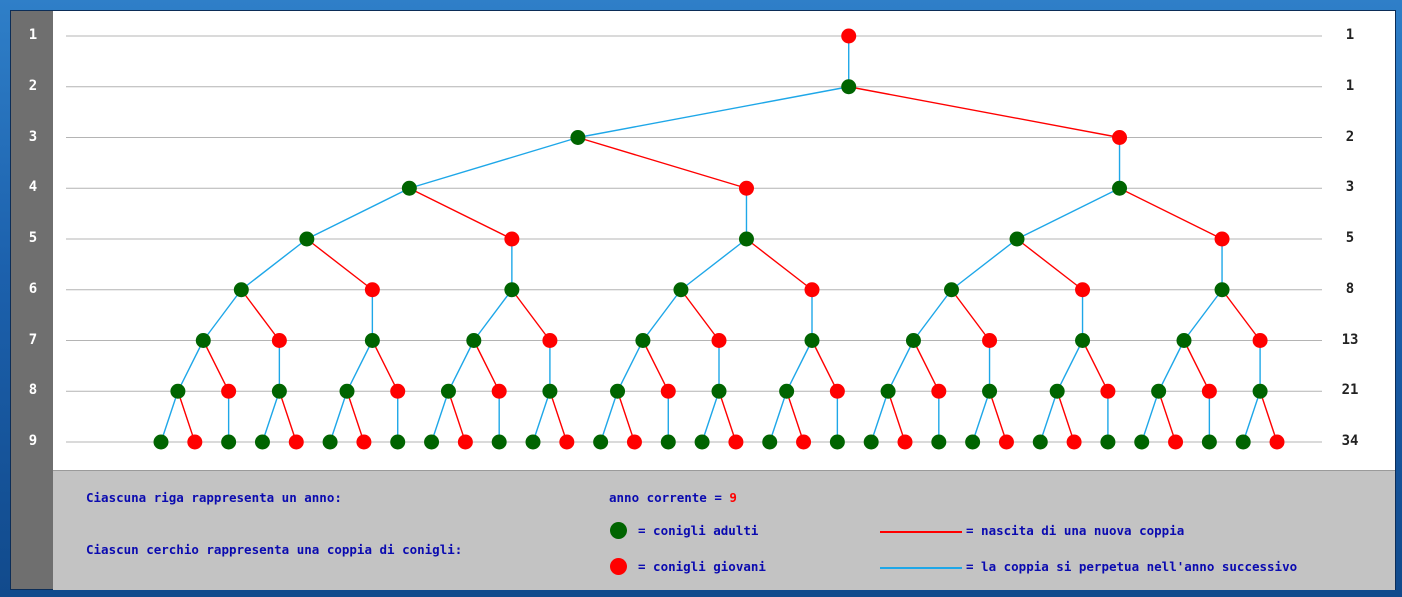 The width and height of the screenshot is (1402, 597). I want to click on continue-line-icon, so click(921, 568).